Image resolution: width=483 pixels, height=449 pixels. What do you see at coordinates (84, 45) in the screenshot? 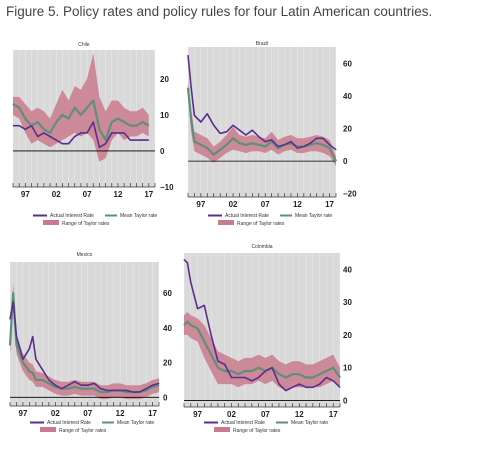
I see `panel-title: Chile` at bounding box center [84, 45].